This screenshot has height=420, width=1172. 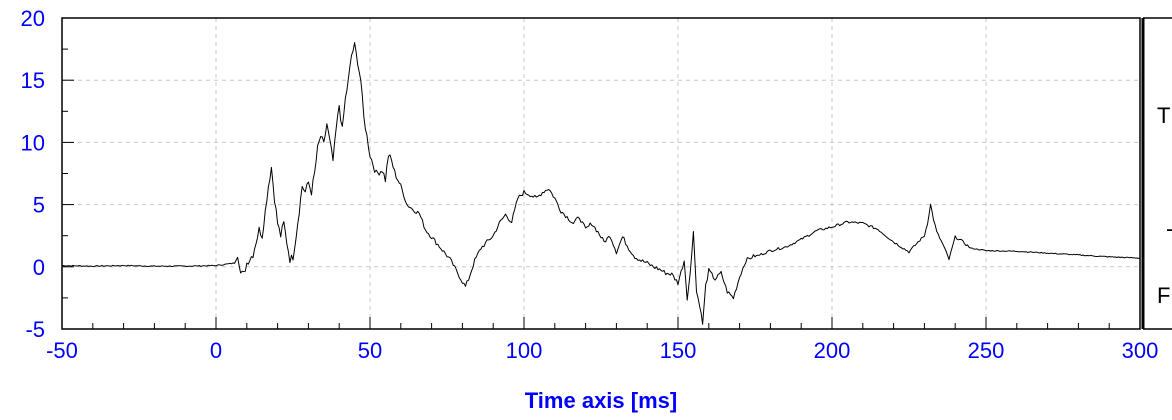 What do you see at coordinates (1140, 350) in the screenshot?
I see `x-tick-label: 300` at bounding box center [1140, 350].